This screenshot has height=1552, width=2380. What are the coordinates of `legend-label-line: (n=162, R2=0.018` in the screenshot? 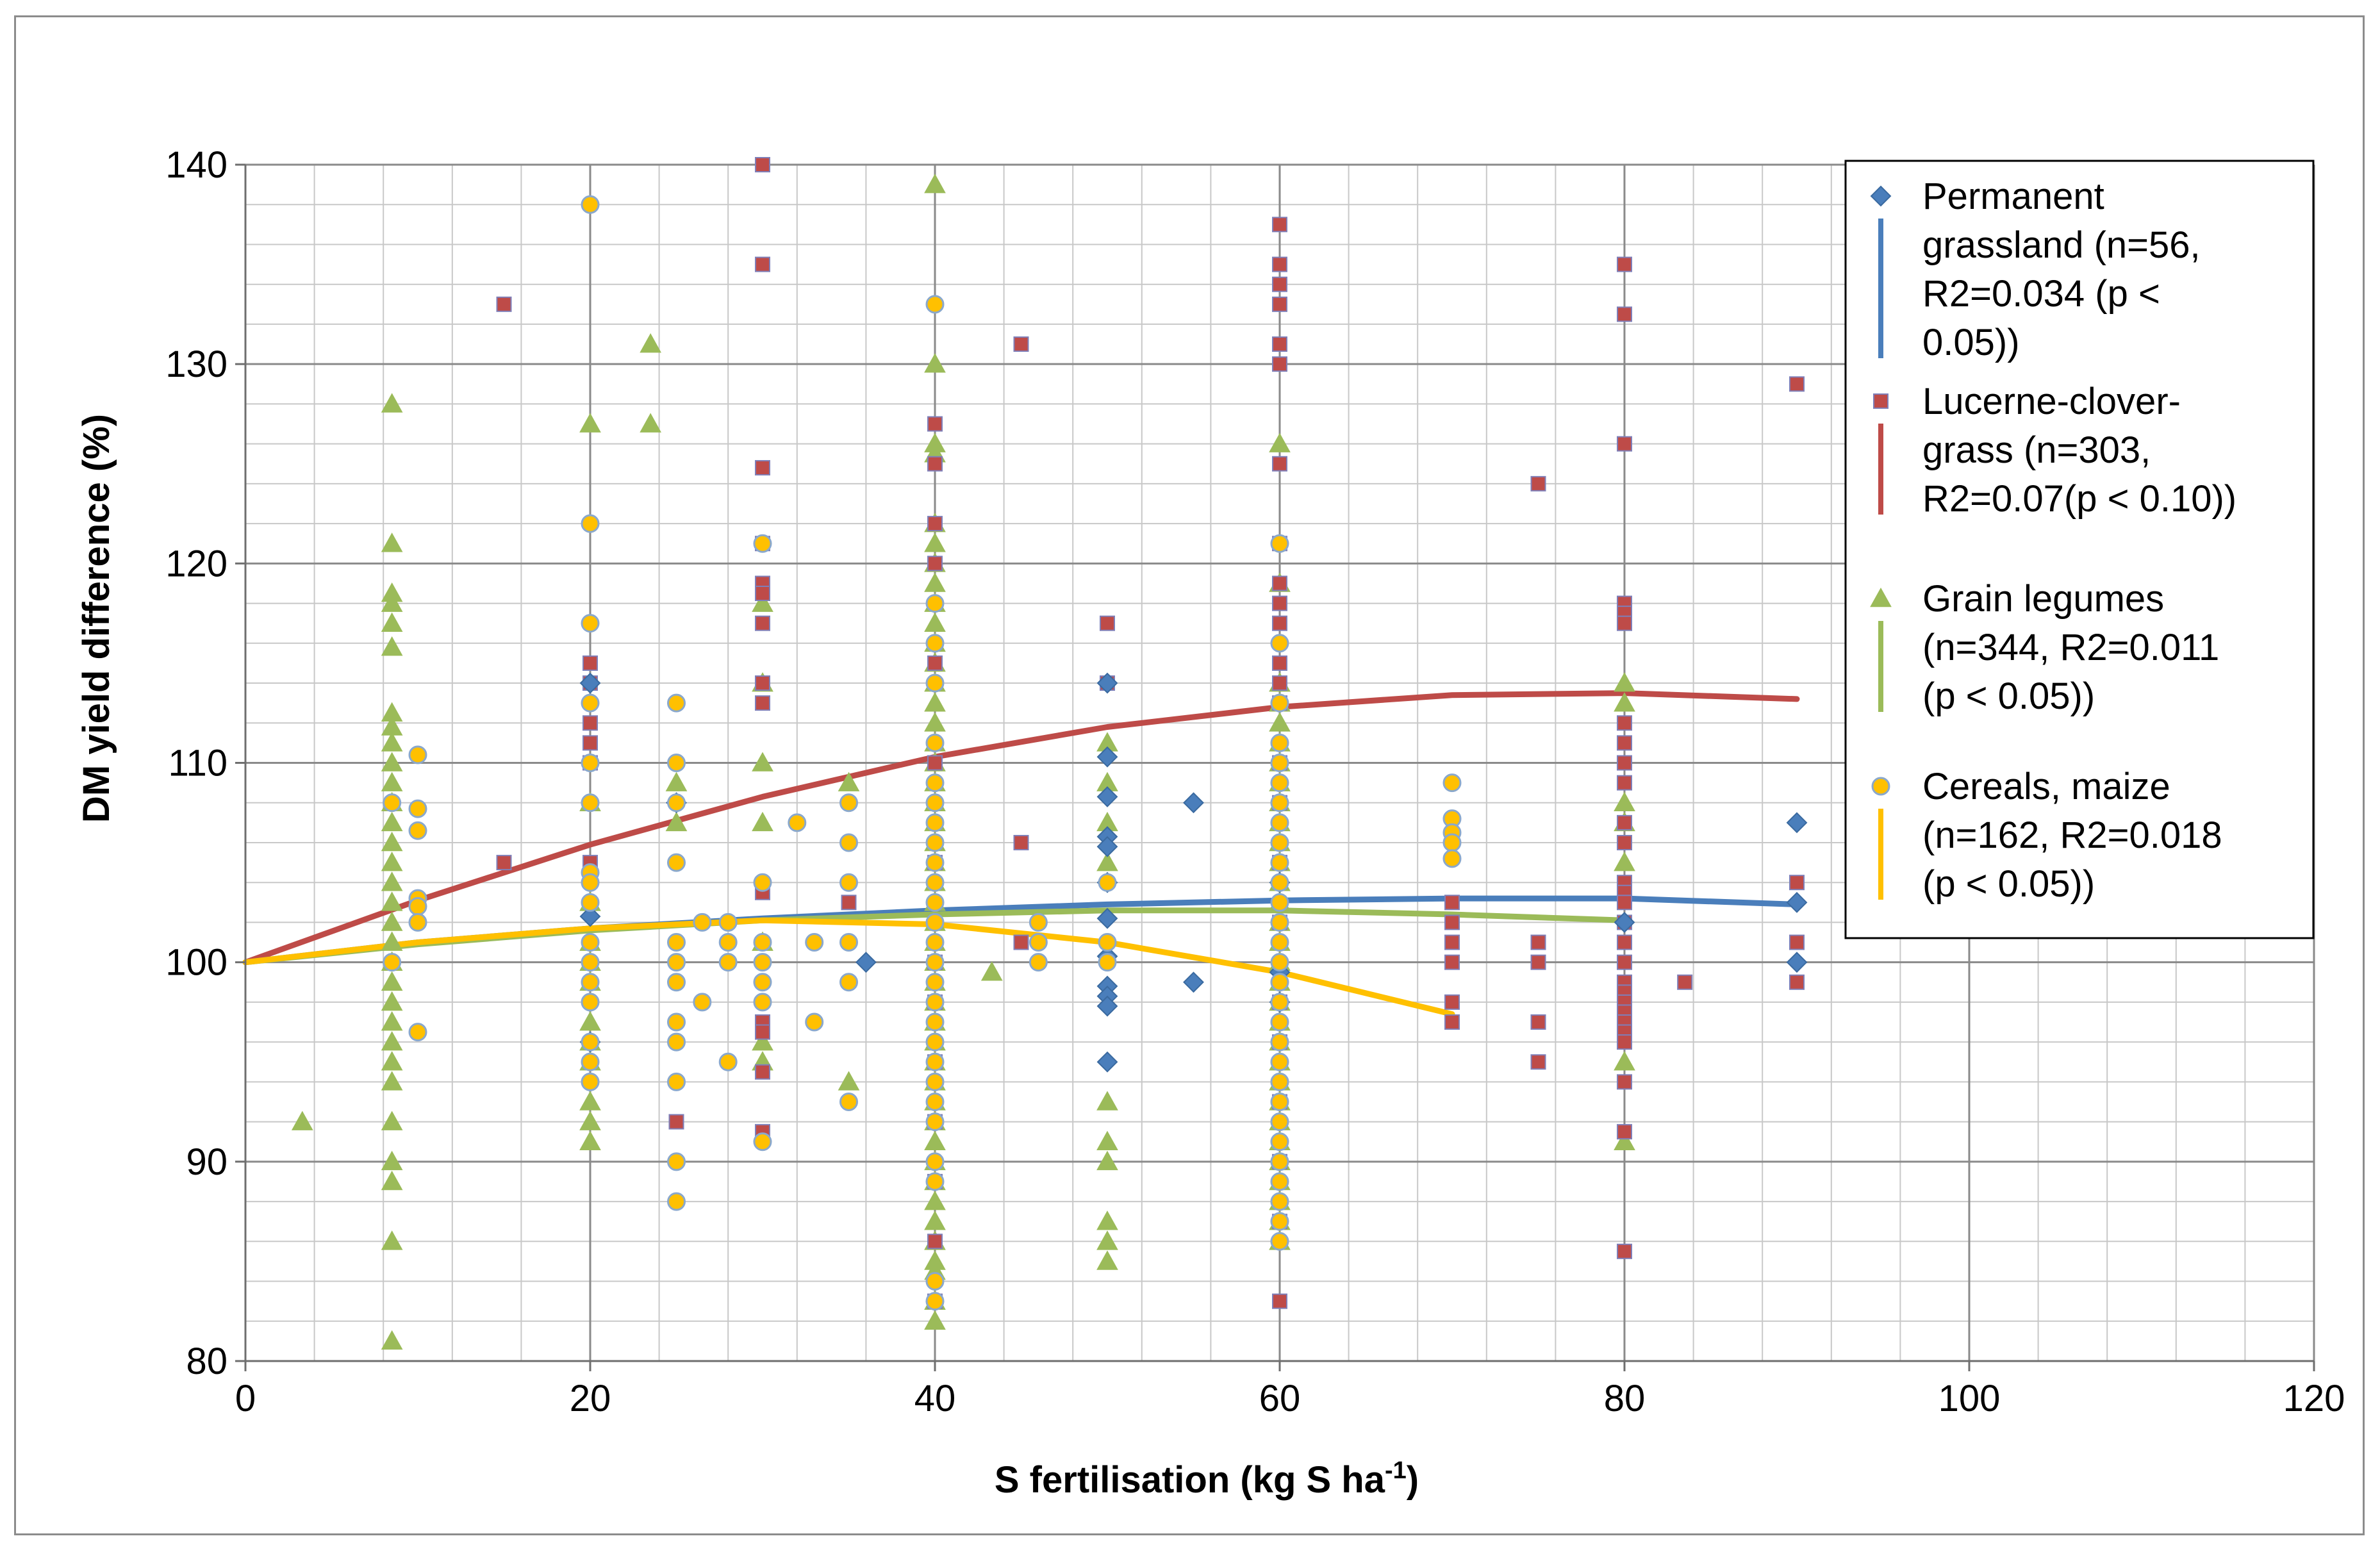 It's located at (2072, 835).